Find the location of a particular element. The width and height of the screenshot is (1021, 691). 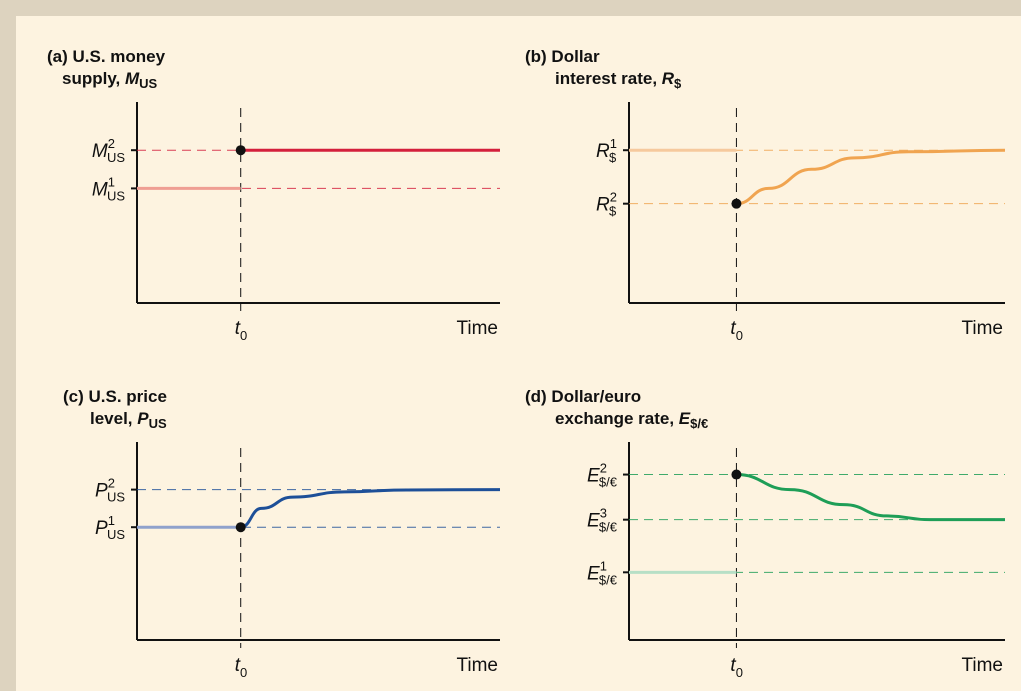

panel-b-tick-label-R1: R1 $ is located at coordinates (606, 150).